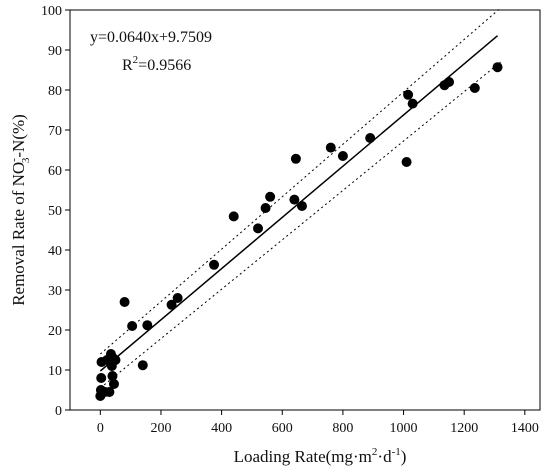 Image resolution: width=550 pixels, height=471 pixels. What do you see at coordinates (26, 160) in the screenshot?
I see `y-label-sub: 3` at bounding box center [26, 160].